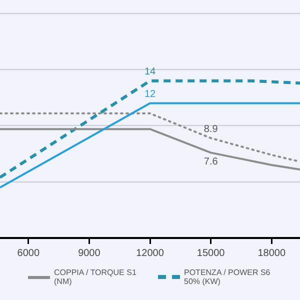 This screenshot has width=300, height=300. Describe the element at coordinates (150, 253) in the screenshot. I see `x-tick-label: 12000` at that location.